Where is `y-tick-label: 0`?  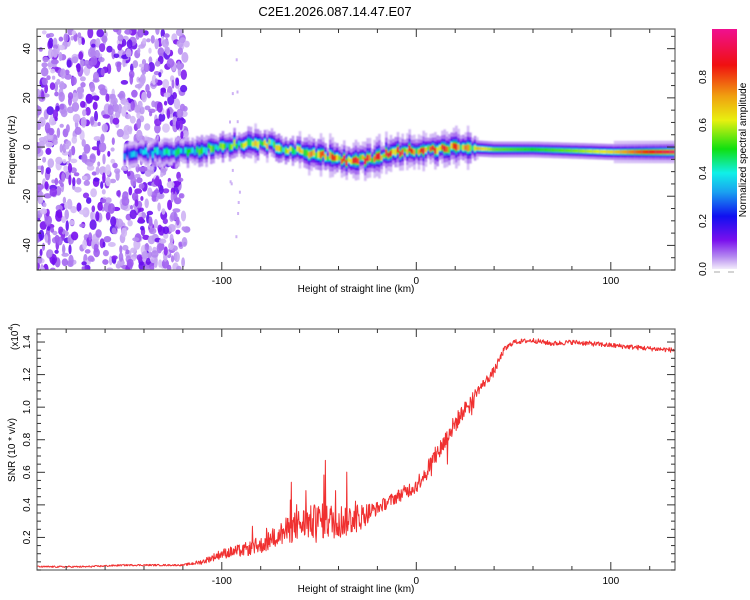 y-tick-label: 0 is located at coordinates (27, 147).